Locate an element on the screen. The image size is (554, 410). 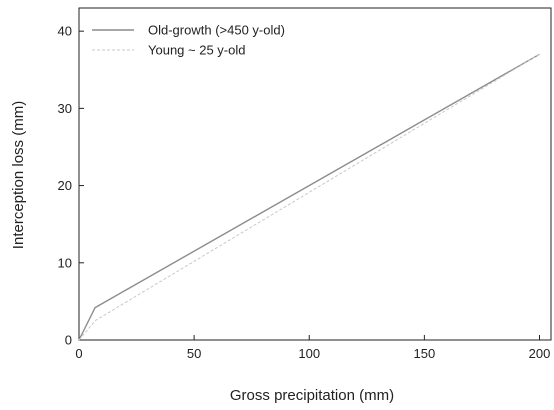
y-tick-label: 10 is located at coordinates (65, 262).